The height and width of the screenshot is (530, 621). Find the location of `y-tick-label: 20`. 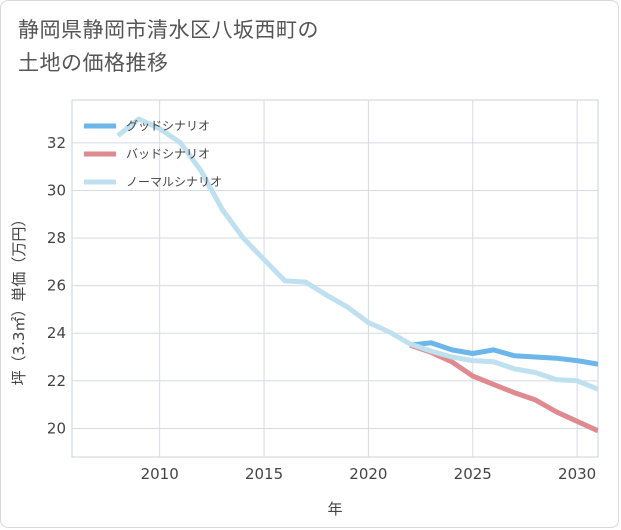

y-tick-label: 20 is located at coordinates (56, 428).